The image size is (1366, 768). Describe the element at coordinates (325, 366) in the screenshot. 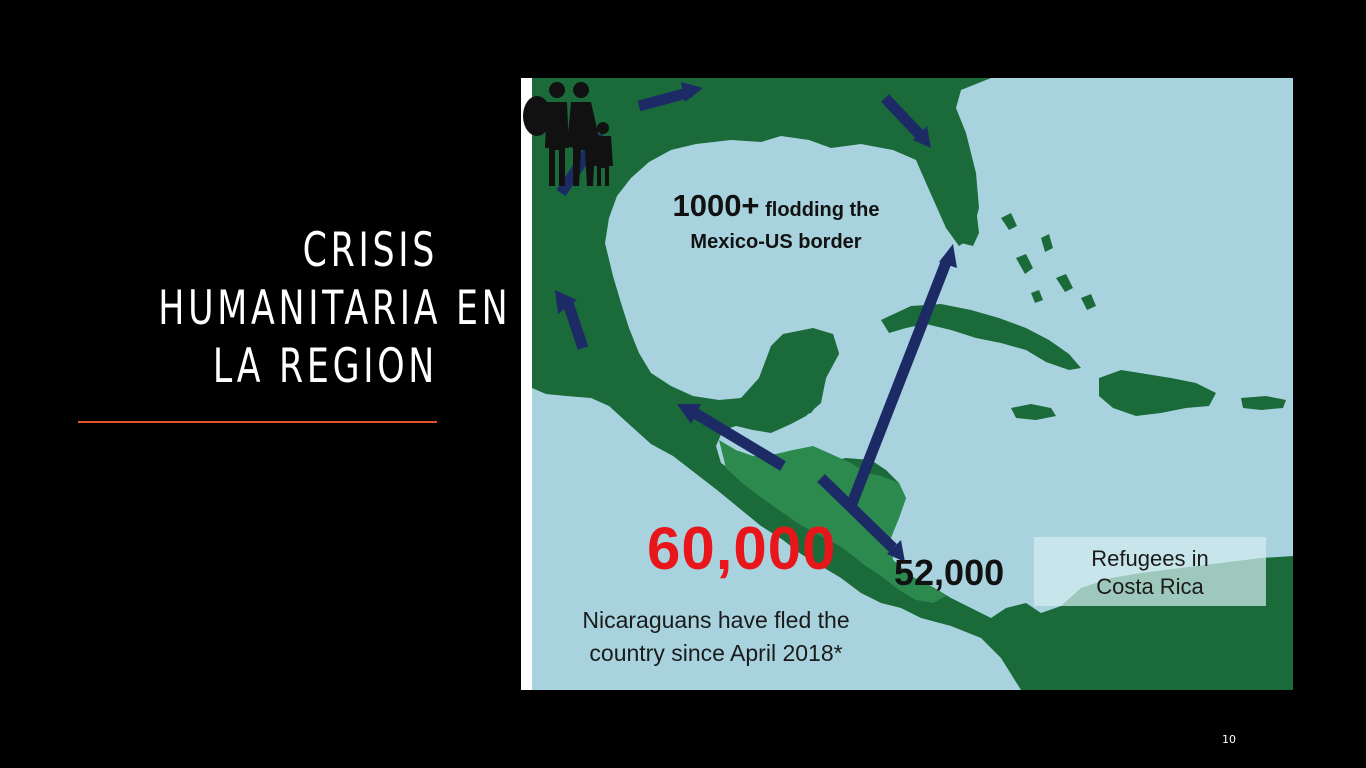

I see `title-line-3: LA REGION` at that location.